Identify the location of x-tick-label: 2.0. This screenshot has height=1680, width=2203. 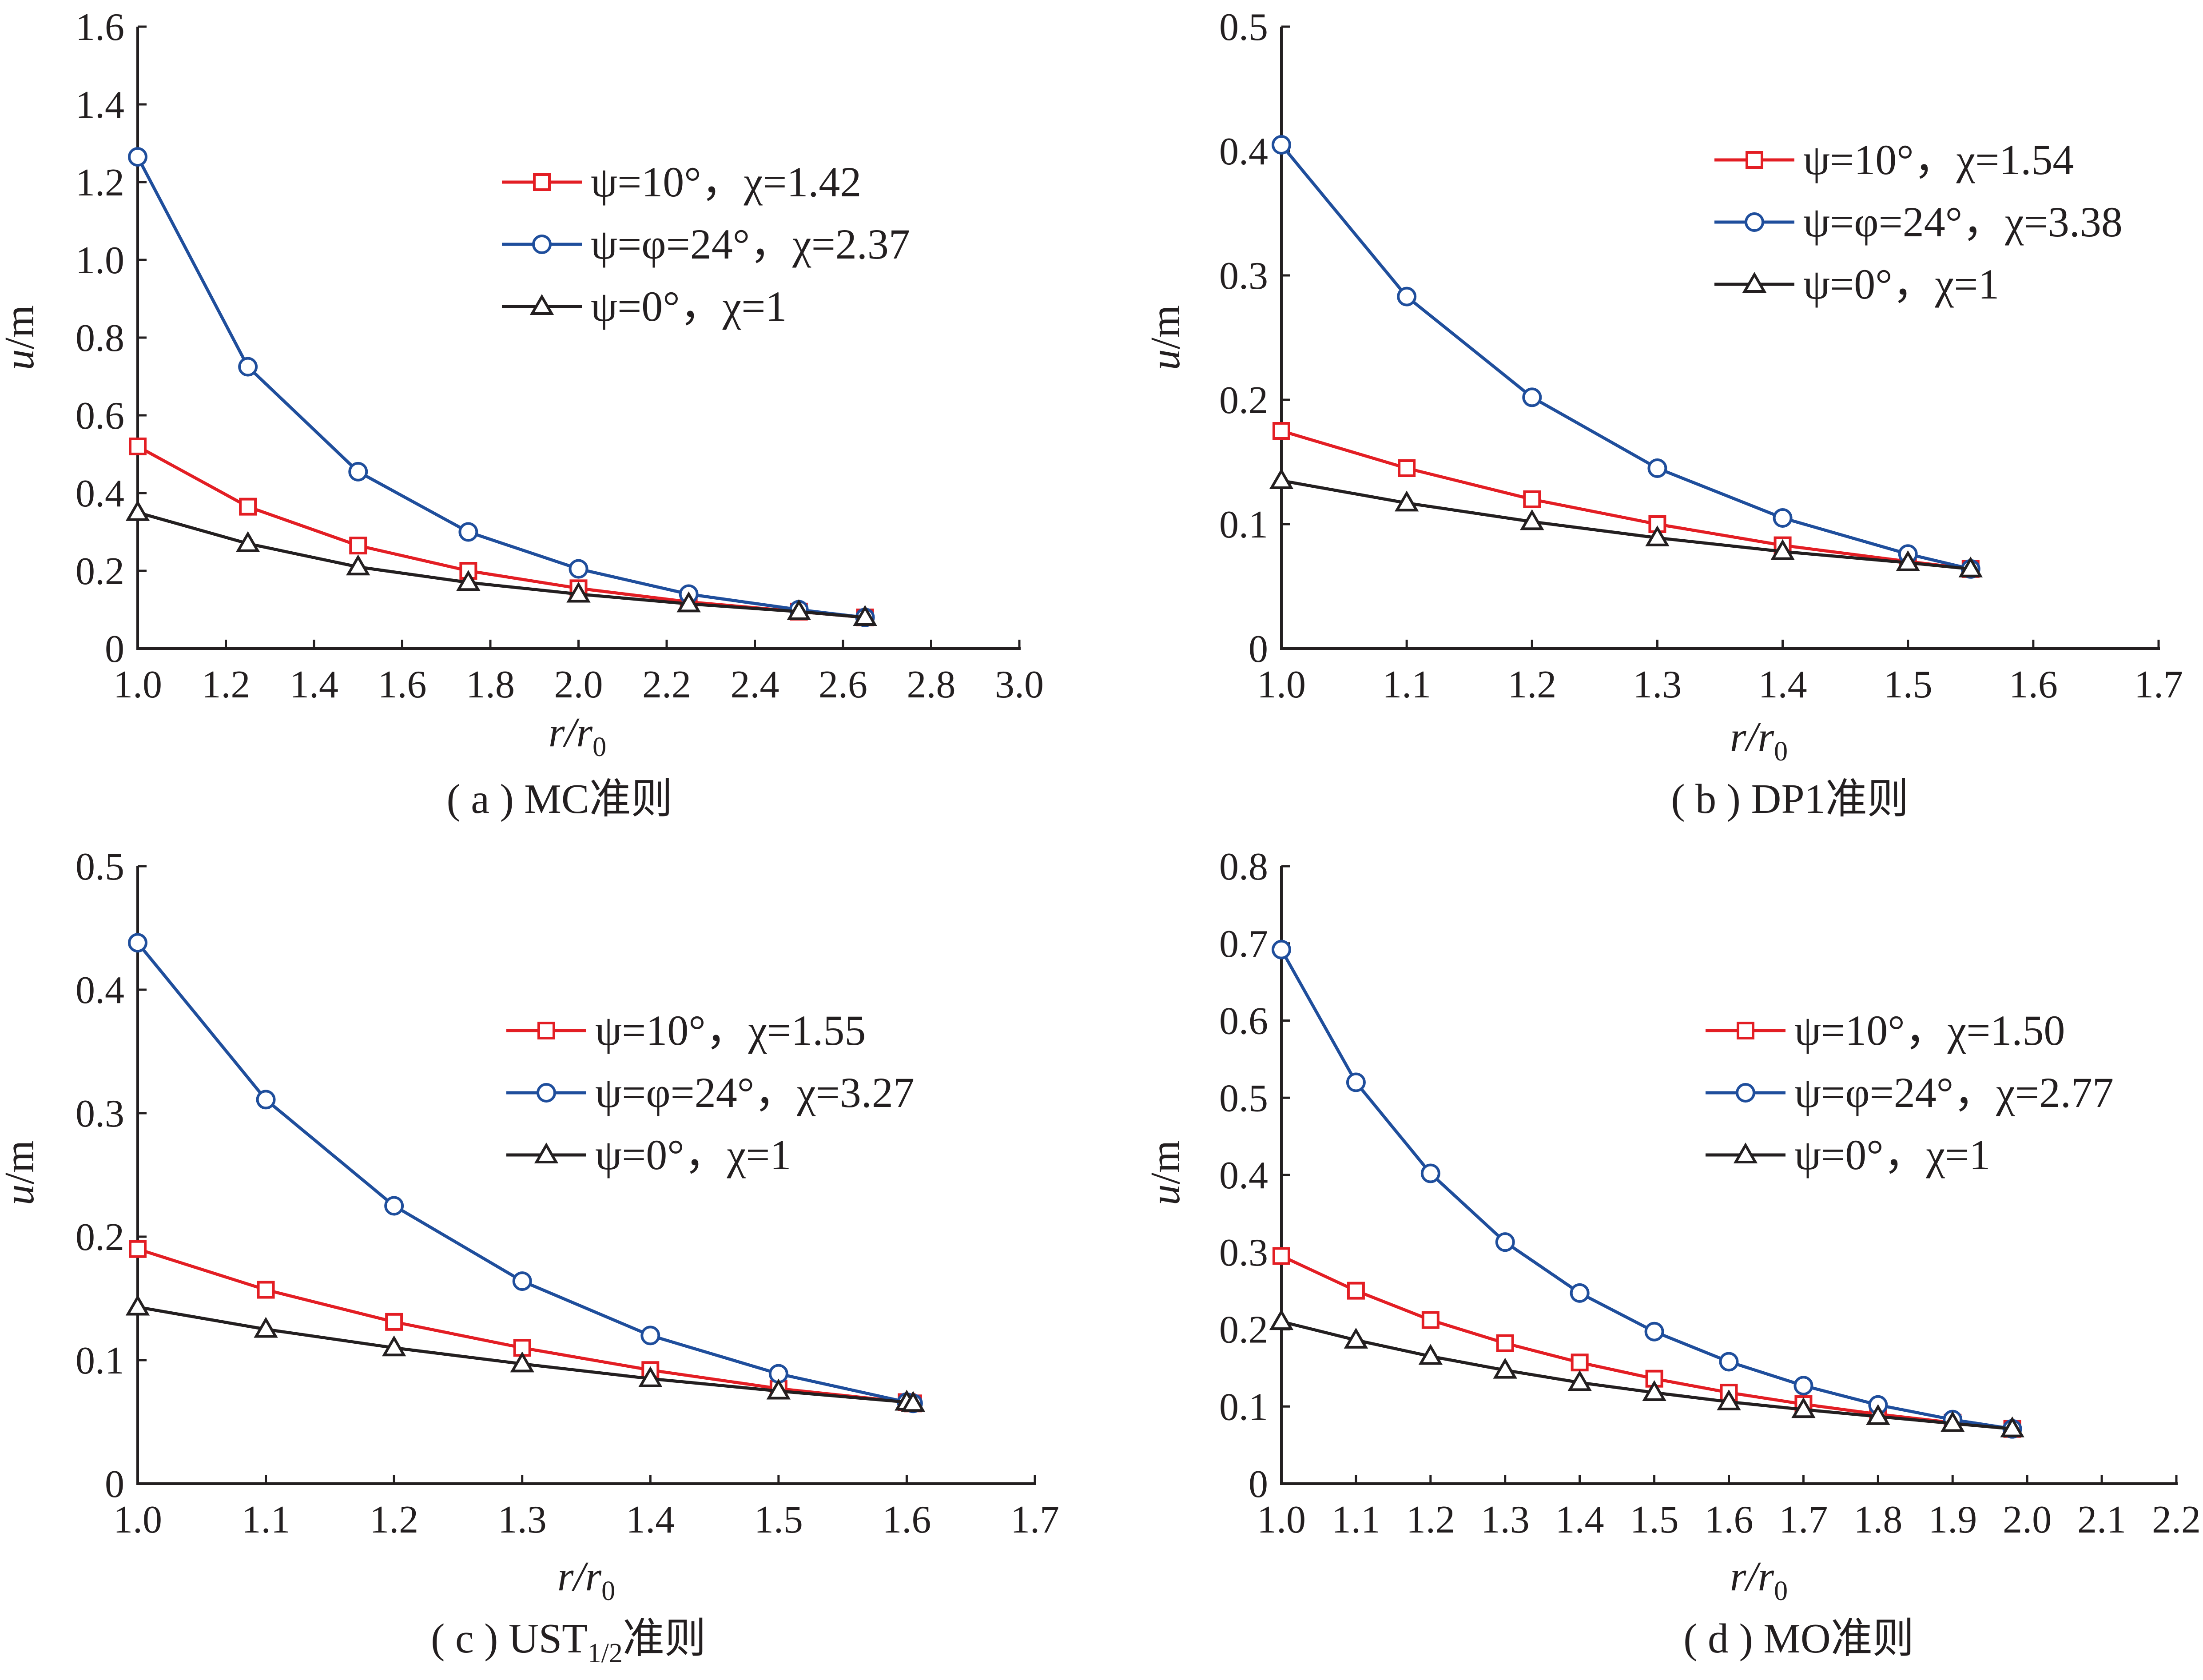
(578, 684).